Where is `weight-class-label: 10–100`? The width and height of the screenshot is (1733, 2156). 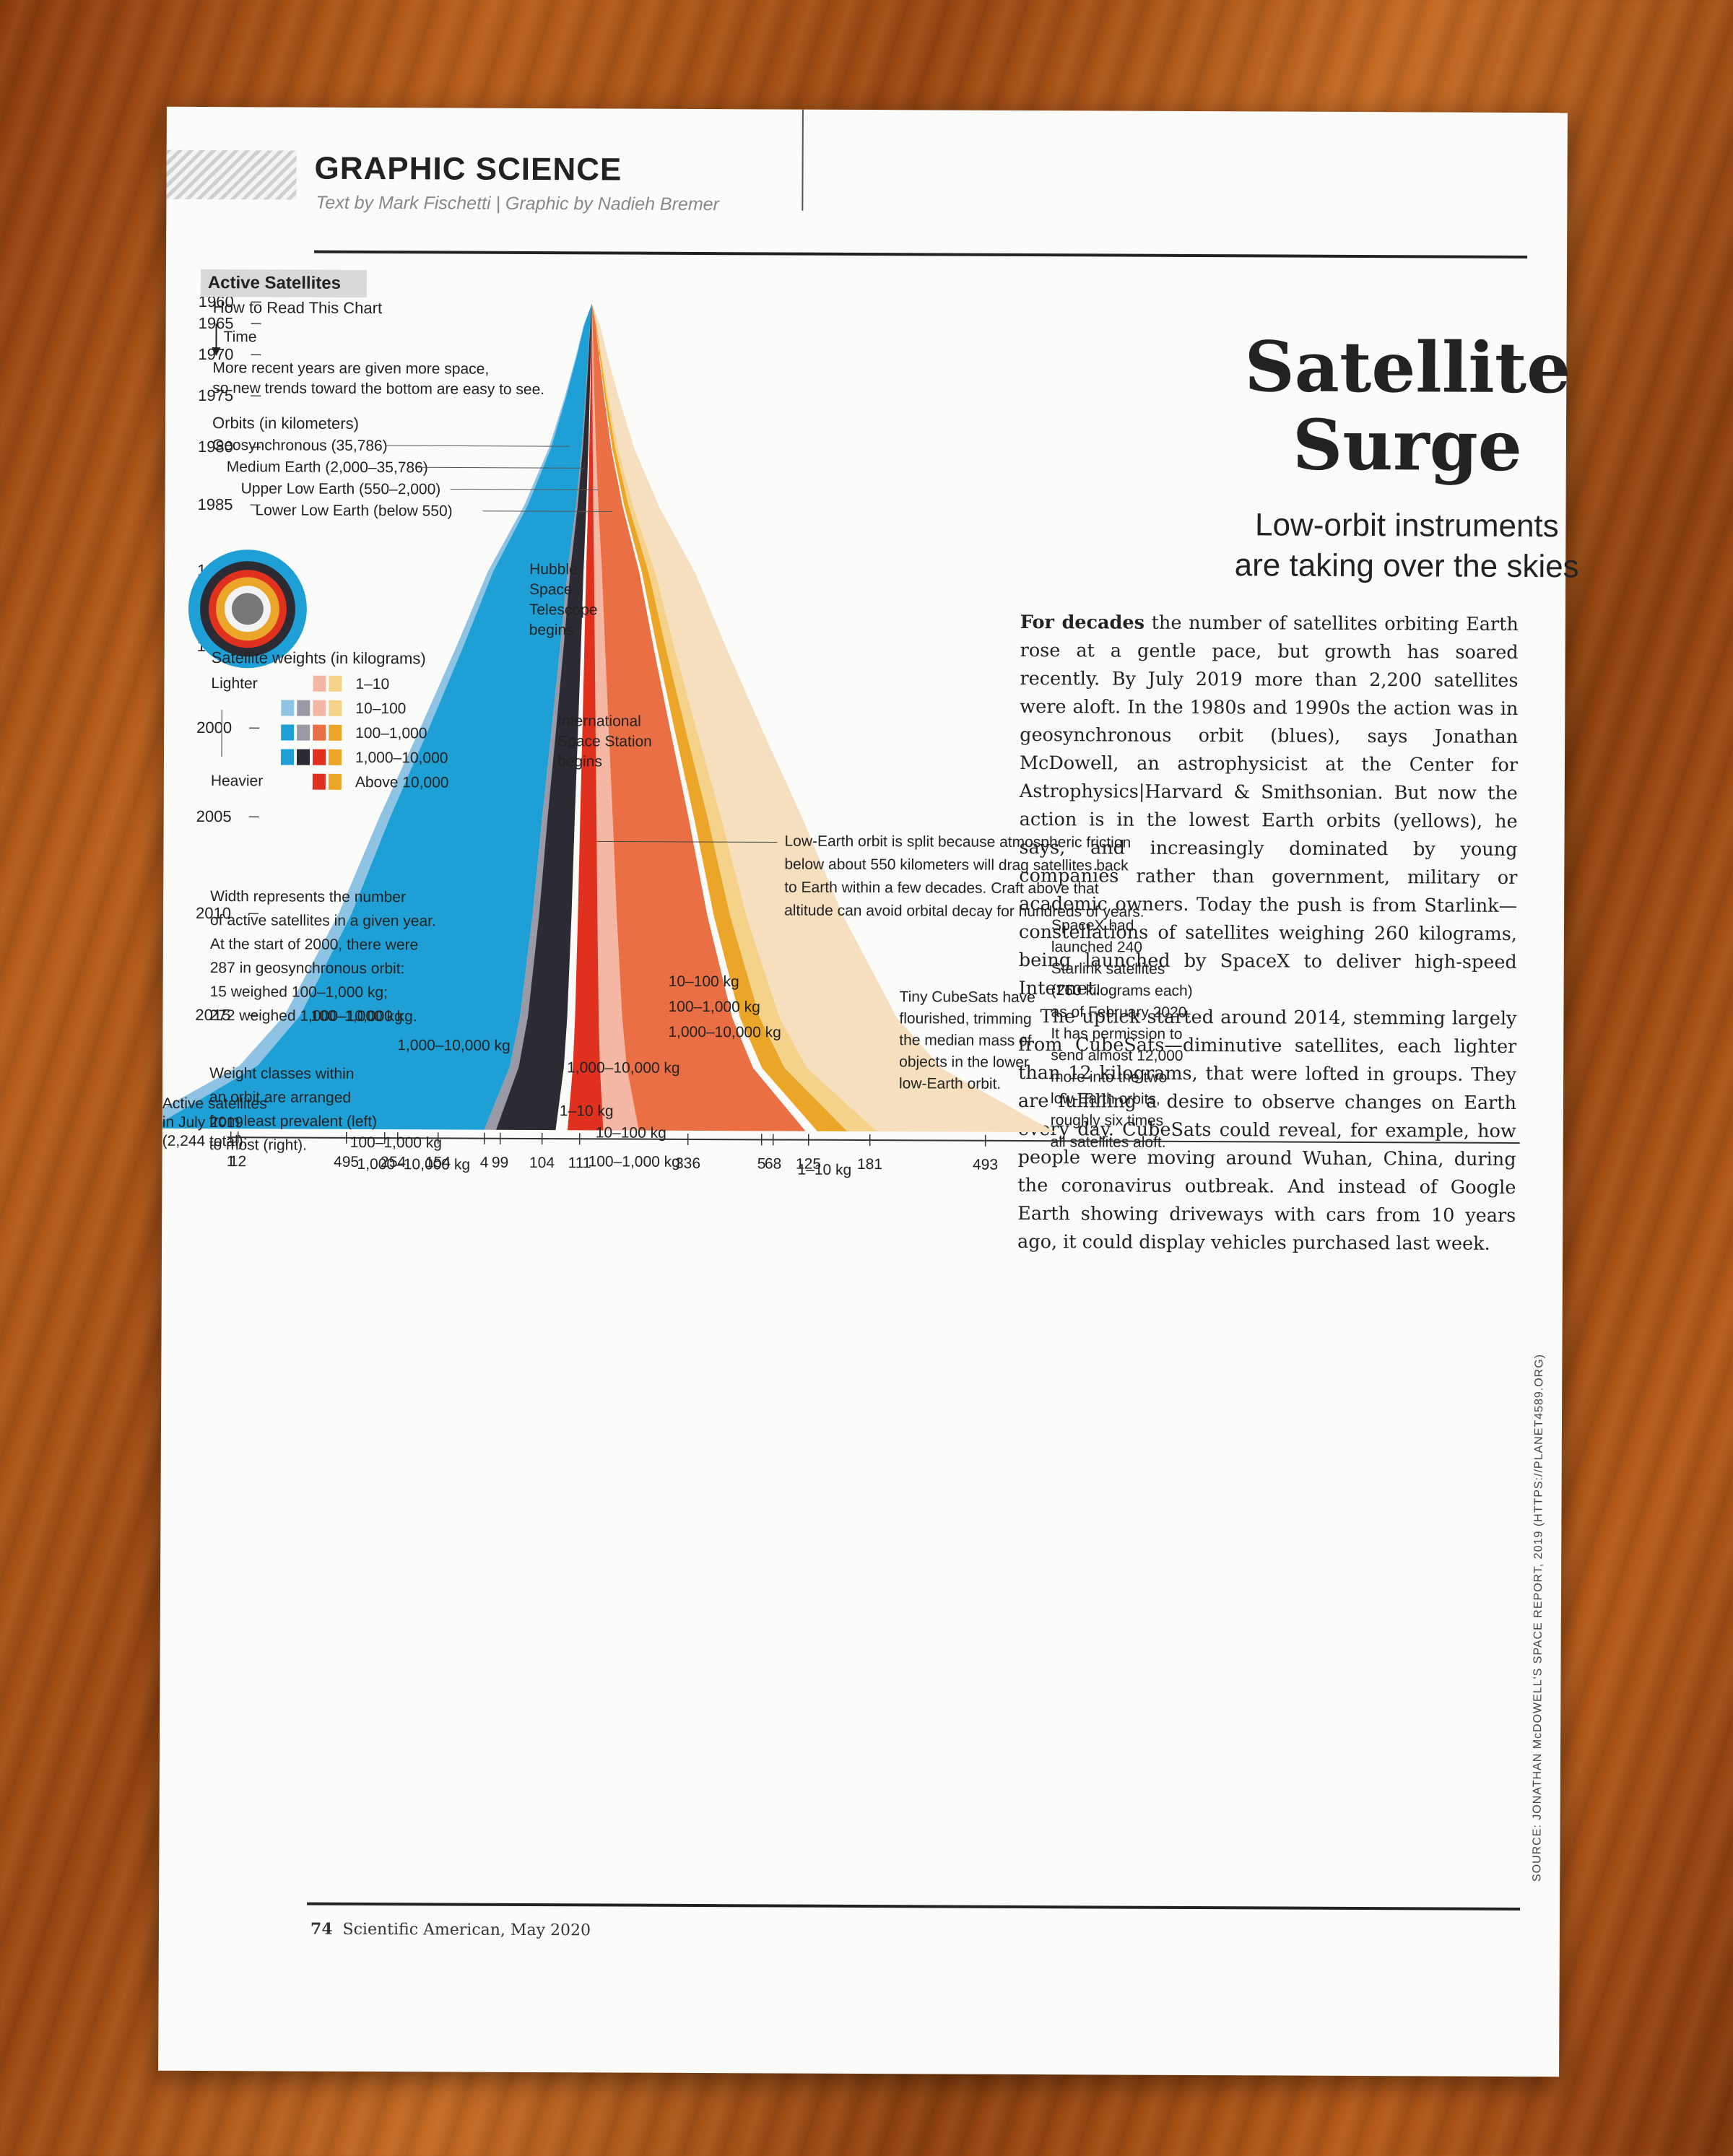 weight-class-label: 10–100 is located at coordinates (380, 708).